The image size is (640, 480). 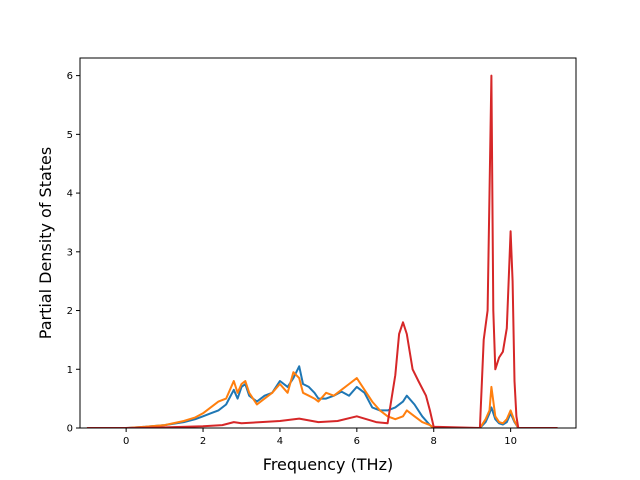 What do you see at coordinates (126, 441) in the screenshot?
I see `x-tick-label: 0` at bounding box center [126, 441].